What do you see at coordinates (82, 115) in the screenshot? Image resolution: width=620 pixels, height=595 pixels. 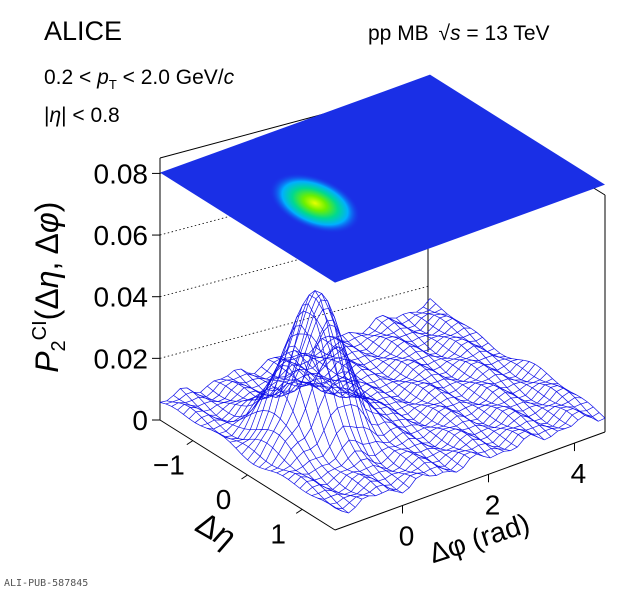 I see `eta-cut-label: |η| < 0.8` at bounding box center [82, 115].